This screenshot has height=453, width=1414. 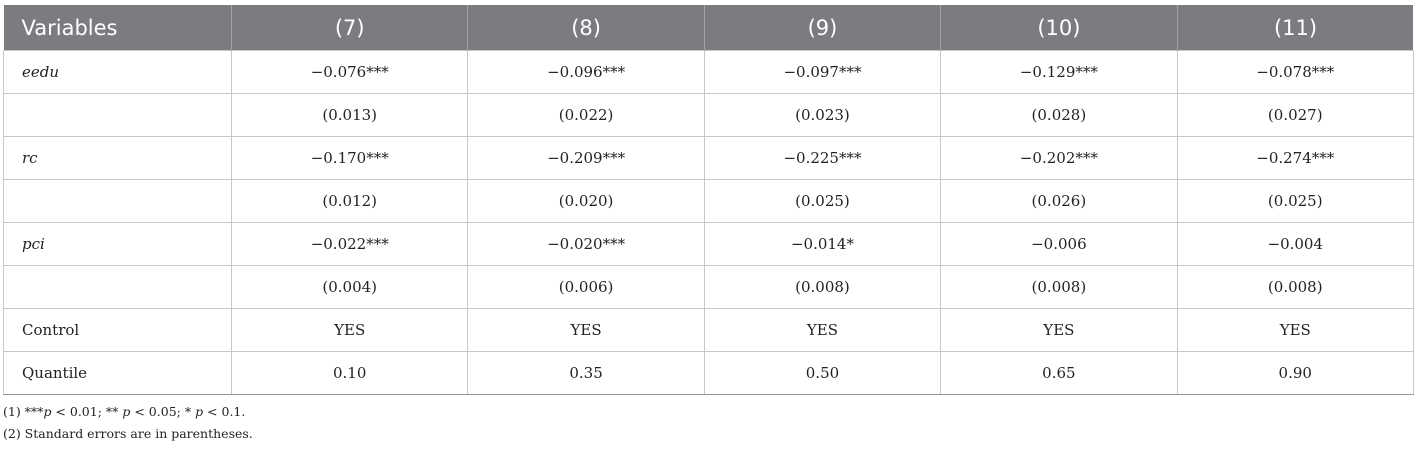 What do you see at coordinates (349, 287) in the screenshot?
I see `value-cell: (0.004)` at bounding box center [349, 287].